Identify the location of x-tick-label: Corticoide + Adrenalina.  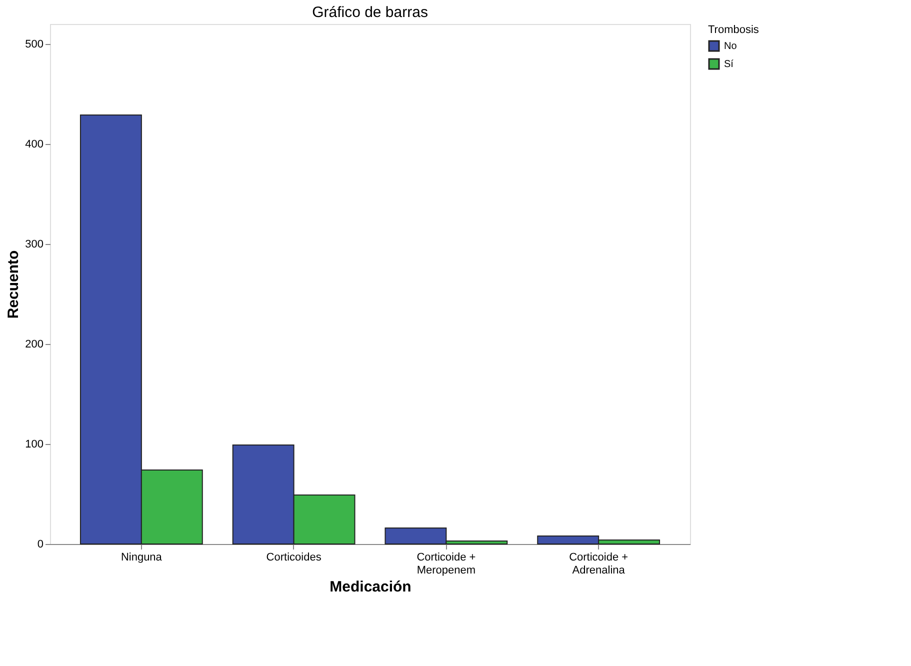
(598, 564).